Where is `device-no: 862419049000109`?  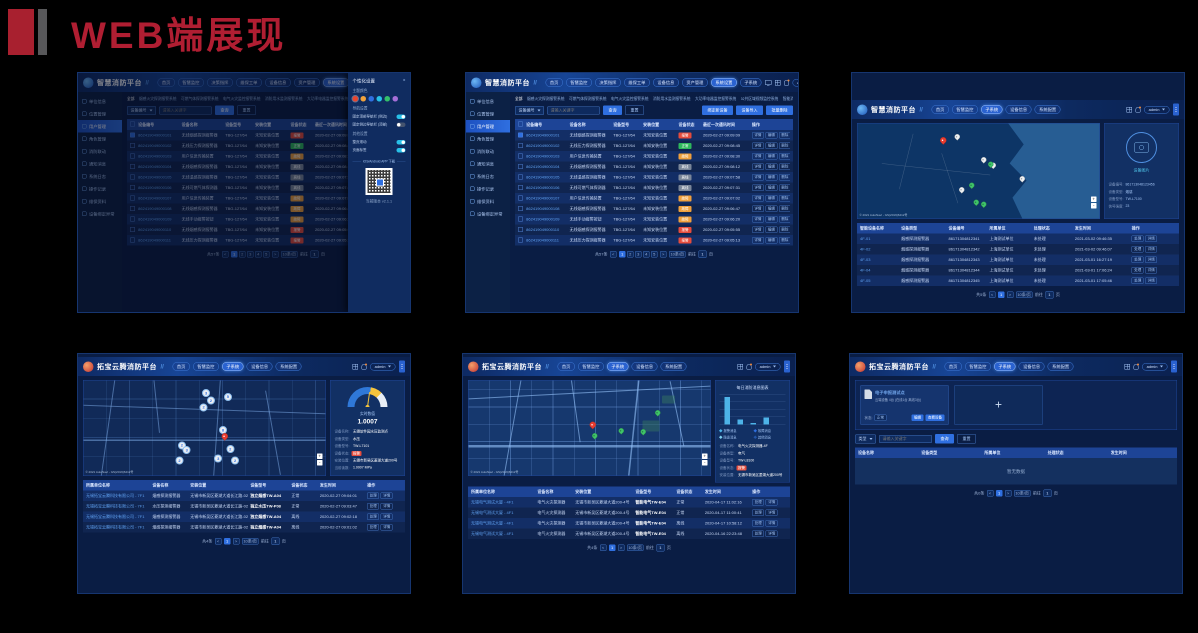 device-no: 862419049000109 is located at coordinates (543, 219).